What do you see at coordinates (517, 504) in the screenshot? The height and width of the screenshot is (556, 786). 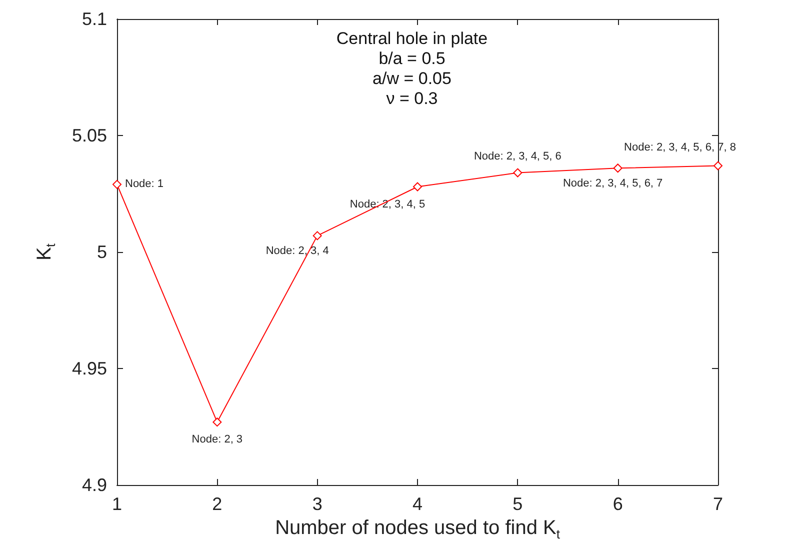 I see `x-tick-label: 5` at bounding box center [517, 504].